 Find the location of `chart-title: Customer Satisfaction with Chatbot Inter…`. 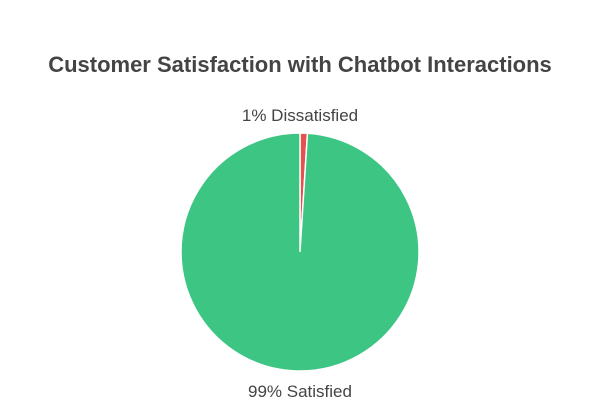

chart-title: Customer Satisfaction with Chatbot Inter… is located at coordinates (300, 64).